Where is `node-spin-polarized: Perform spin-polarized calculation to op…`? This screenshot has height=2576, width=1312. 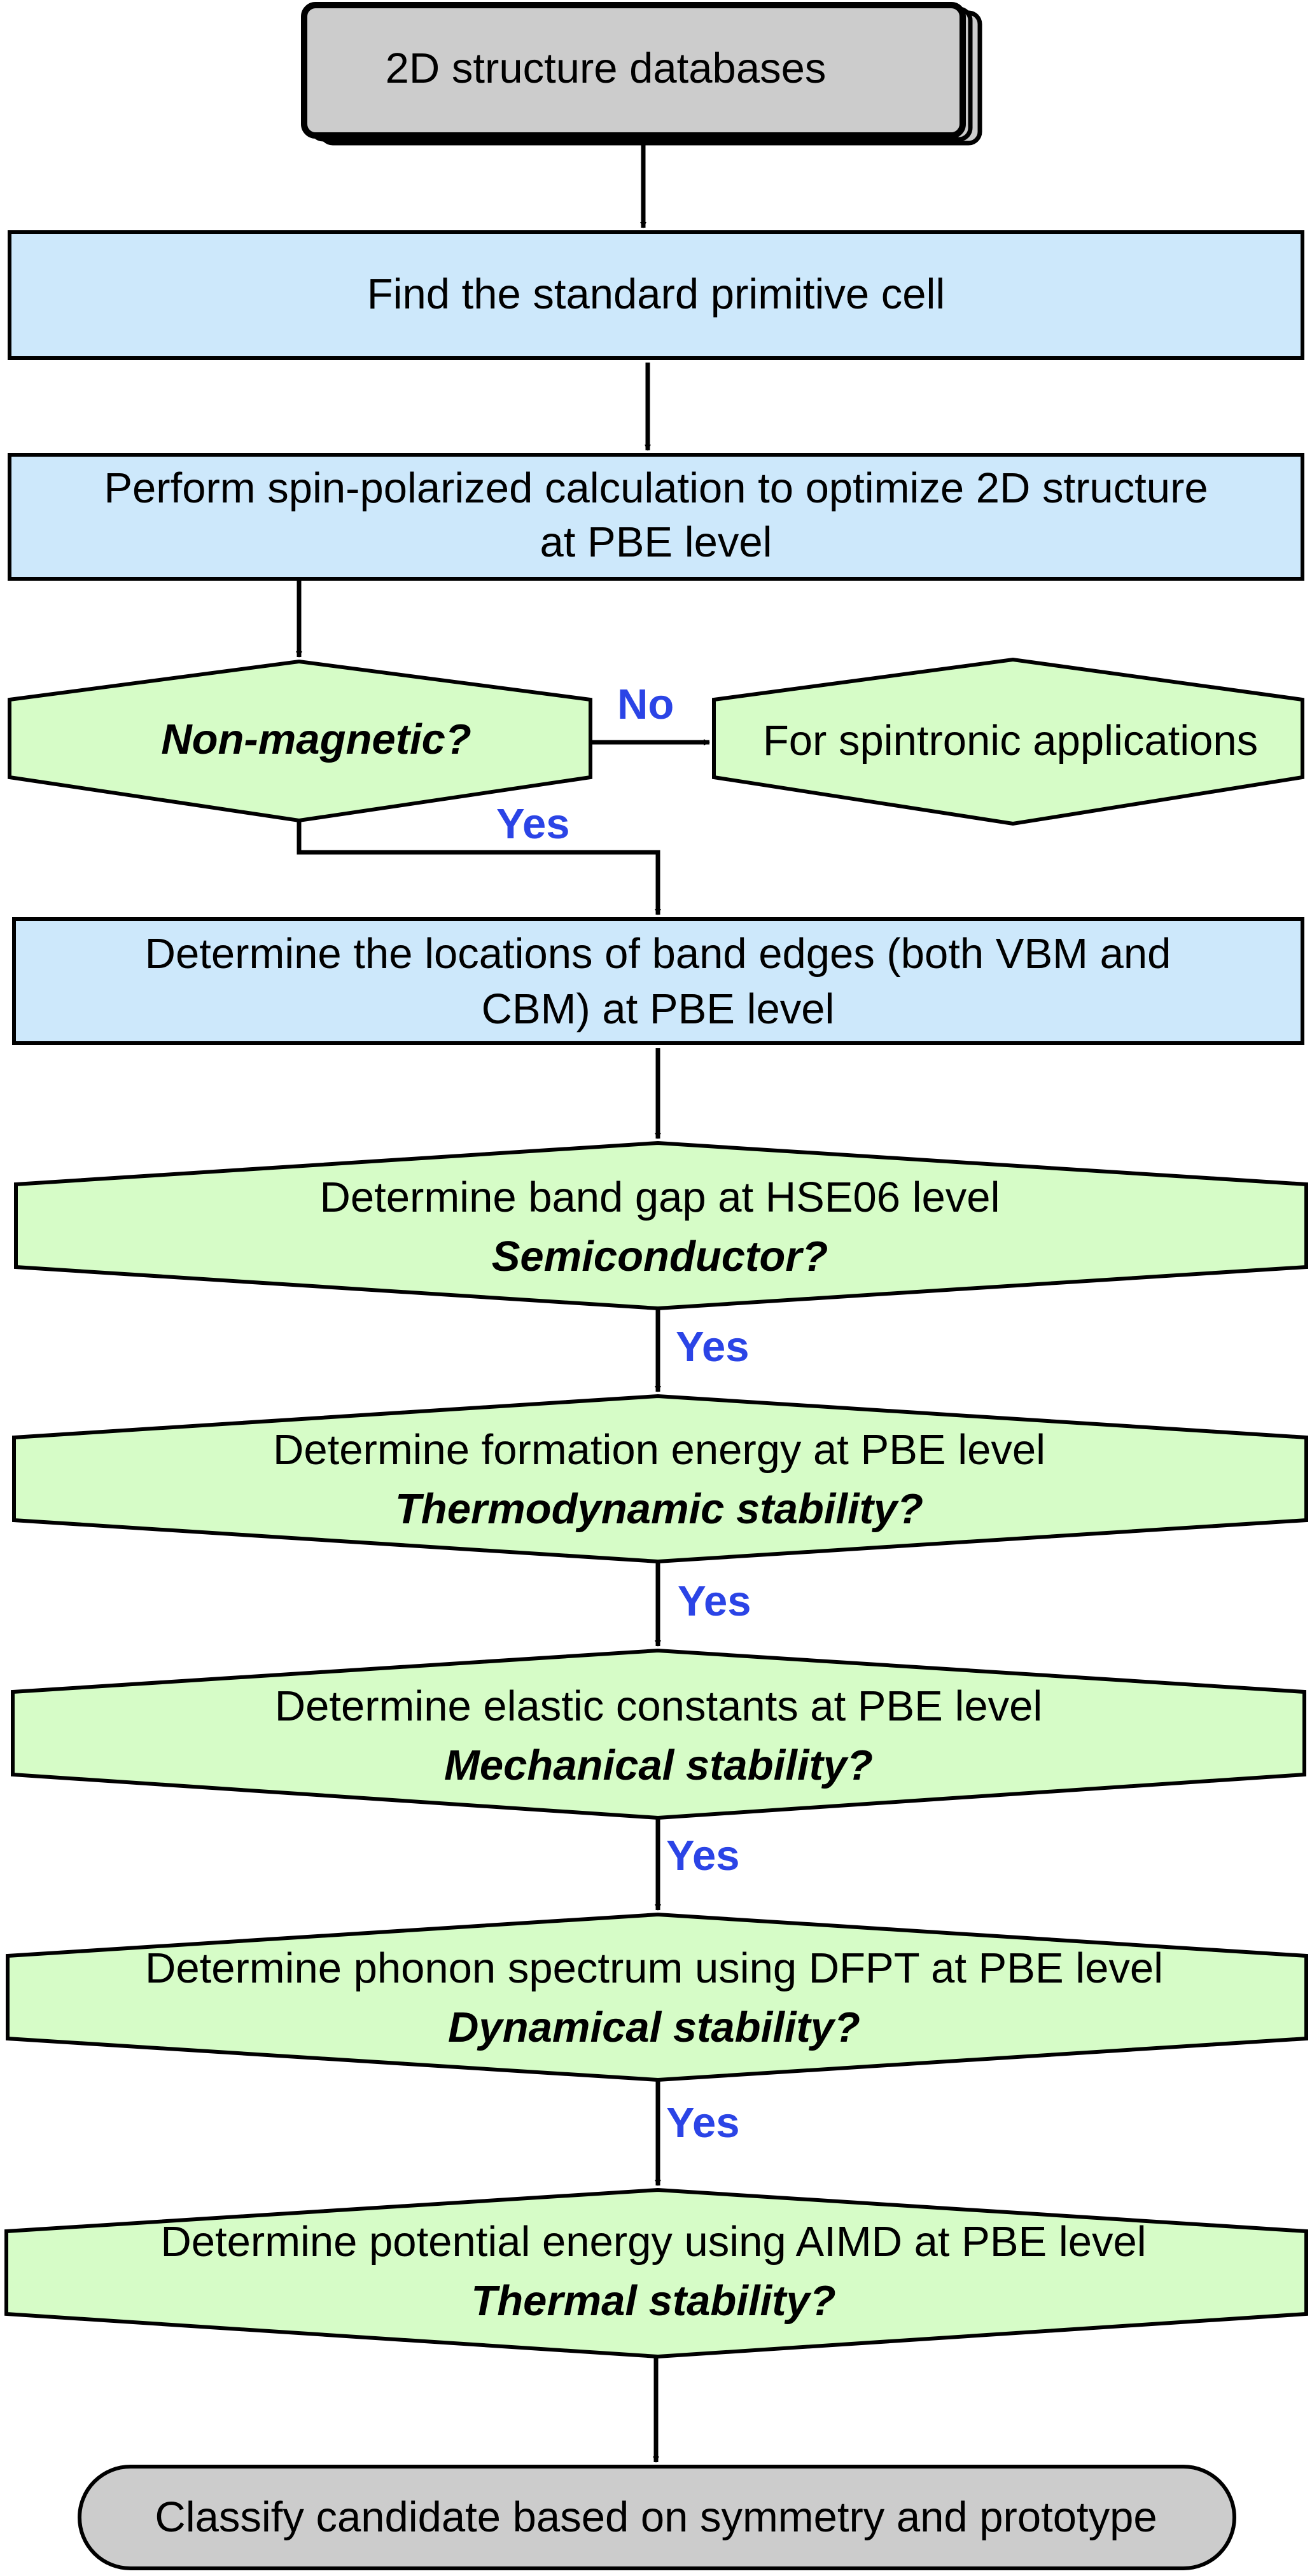 node-spin-polarized: Perform spin-polarized calculation to op… is located at coordinates (656, 517).